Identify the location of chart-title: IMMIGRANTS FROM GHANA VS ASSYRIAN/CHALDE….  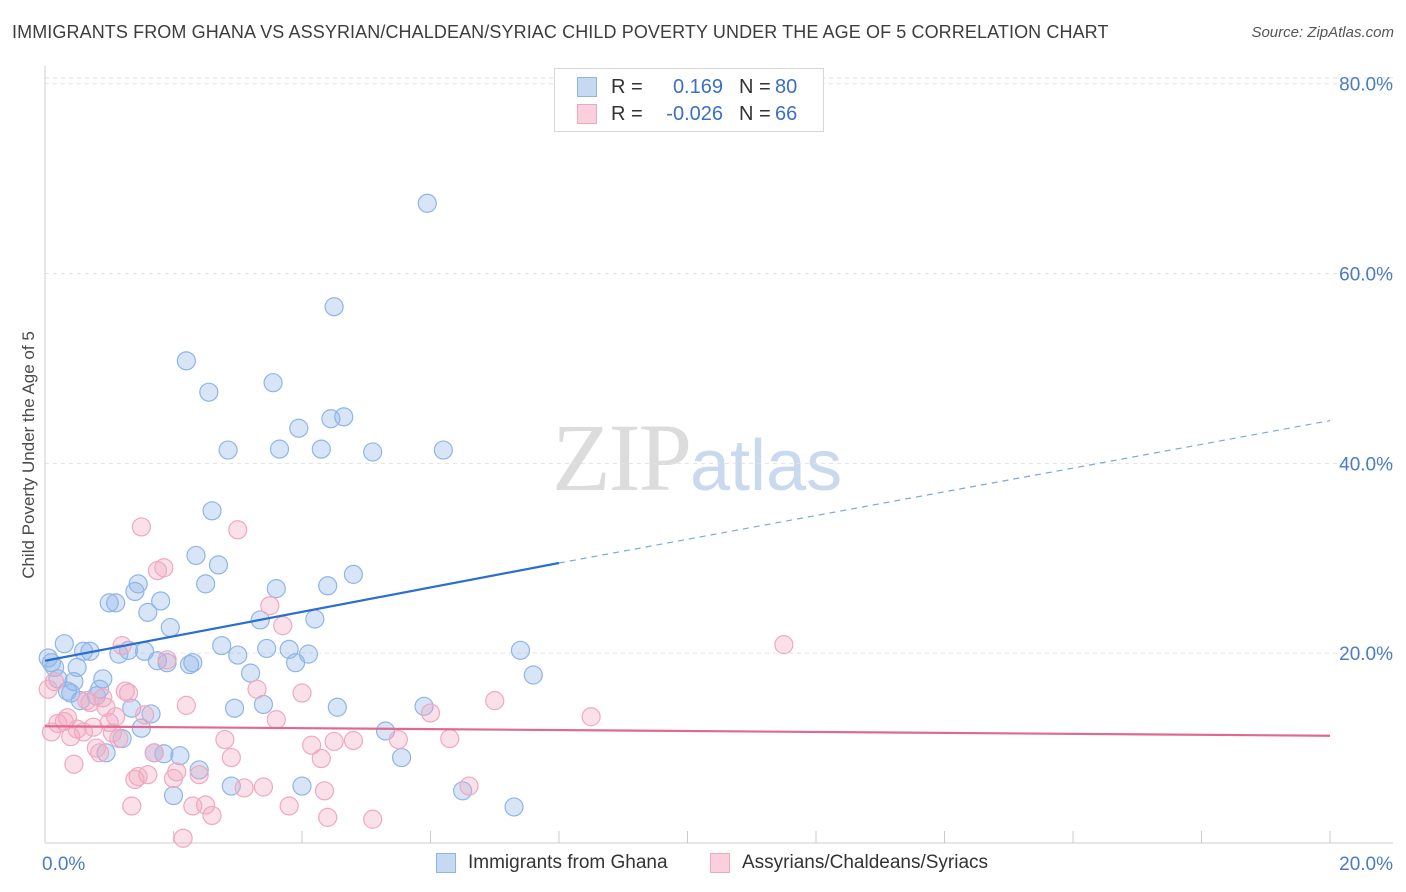
(560, 32).